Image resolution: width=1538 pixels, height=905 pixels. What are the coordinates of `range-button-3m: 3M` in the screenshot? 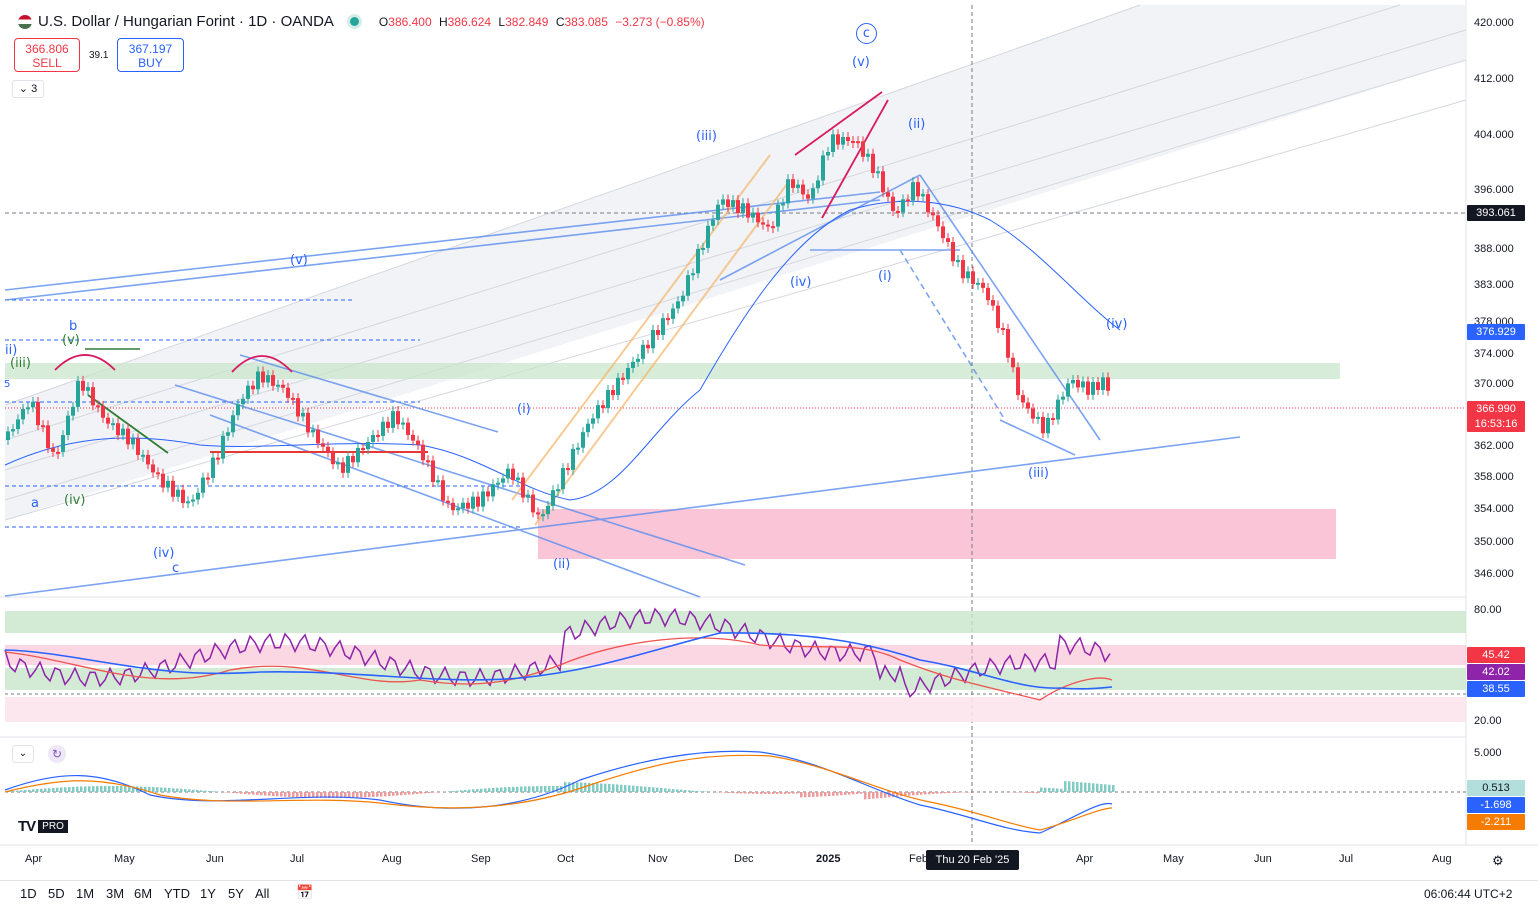 It's located at (115, 893).